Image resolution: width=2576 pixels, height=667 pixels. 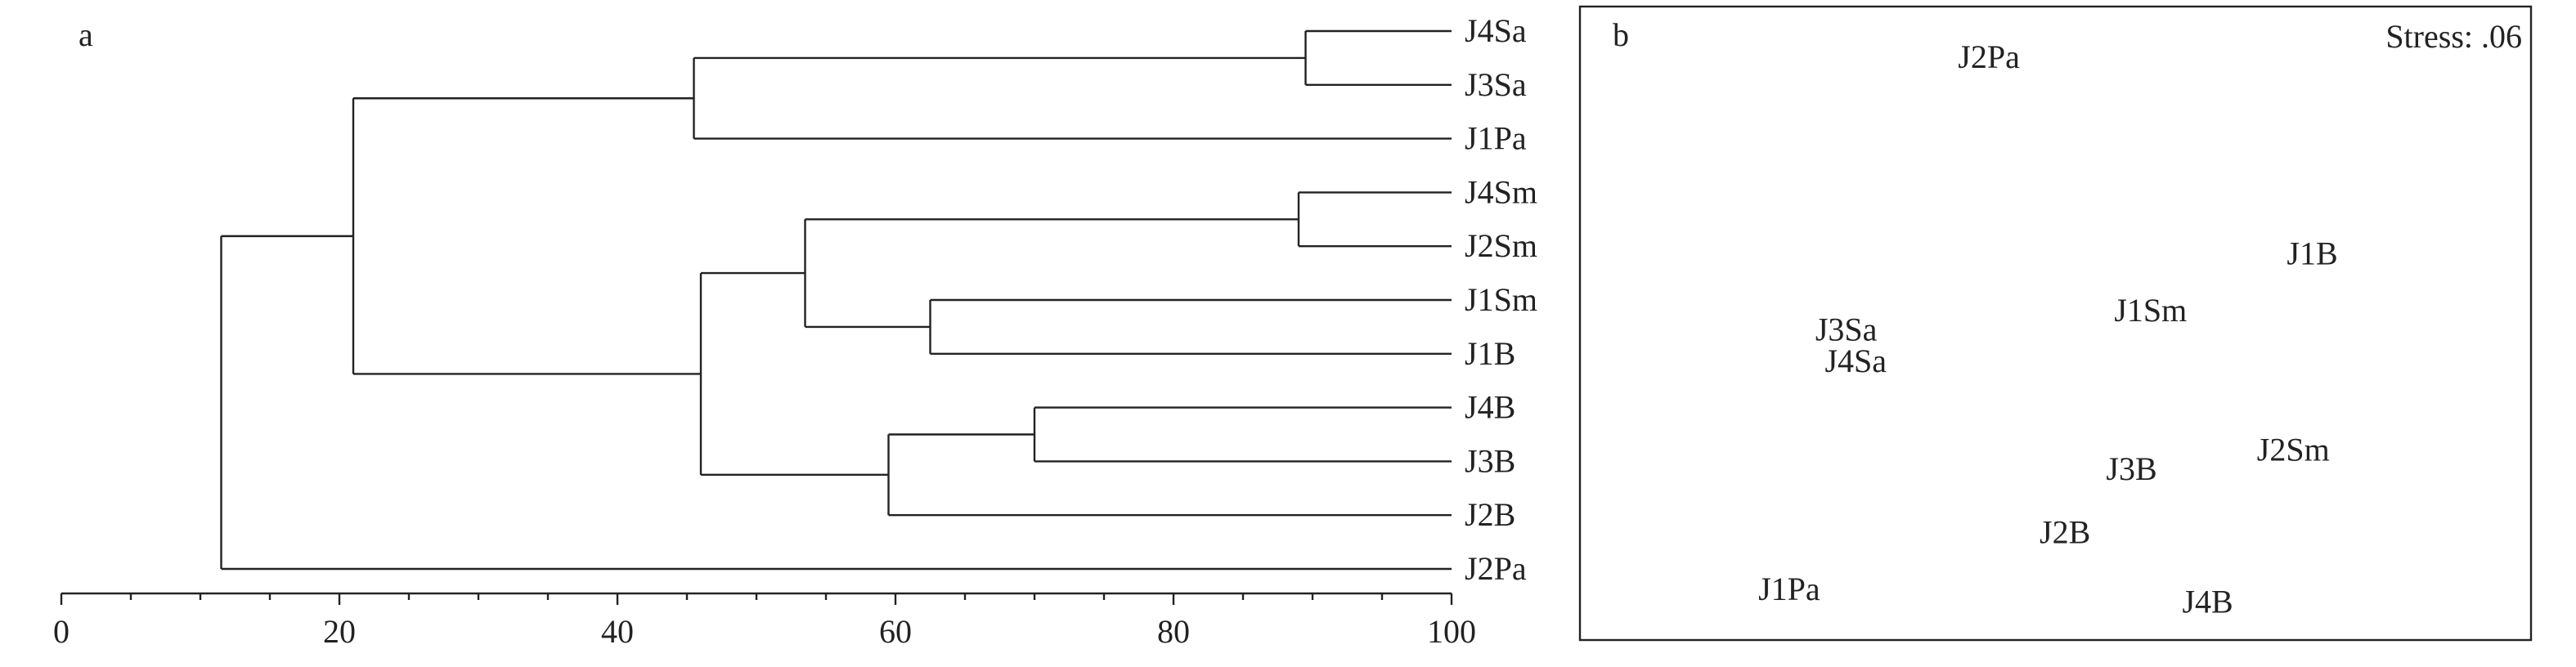 I want to click on leaf-label: J3Sa, so click(x=1496, y=84).